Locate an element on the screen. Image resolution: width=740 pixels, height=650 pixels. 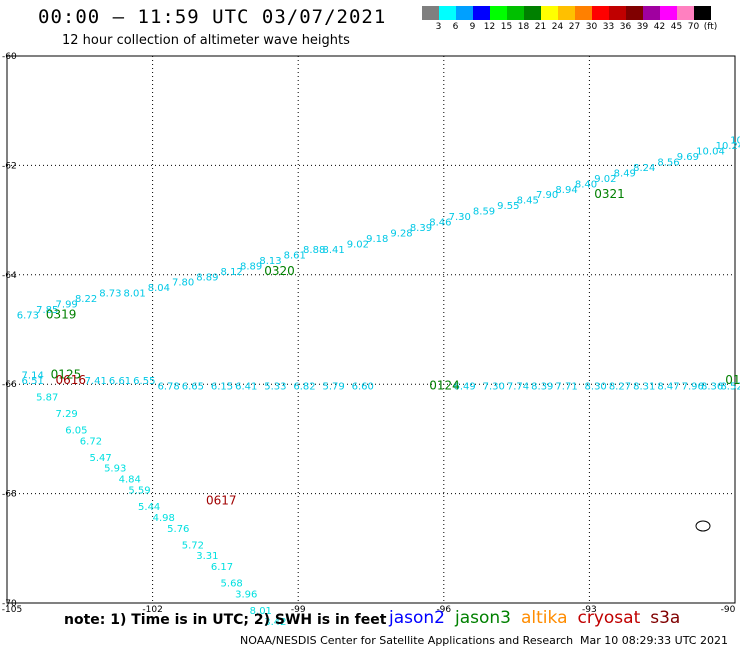
swh-value-label: 8.24 is located at coordinates (644, 168).